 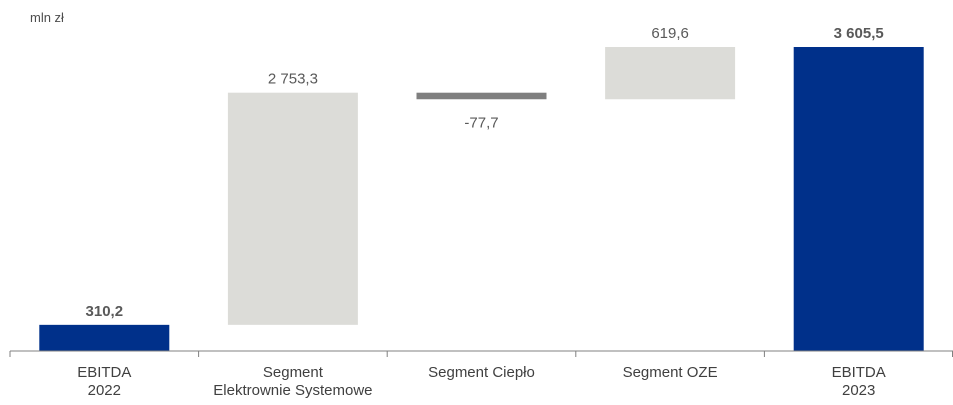 I want to click on category-label-5-line-1: EBITDA, so click(x=859, y=372).